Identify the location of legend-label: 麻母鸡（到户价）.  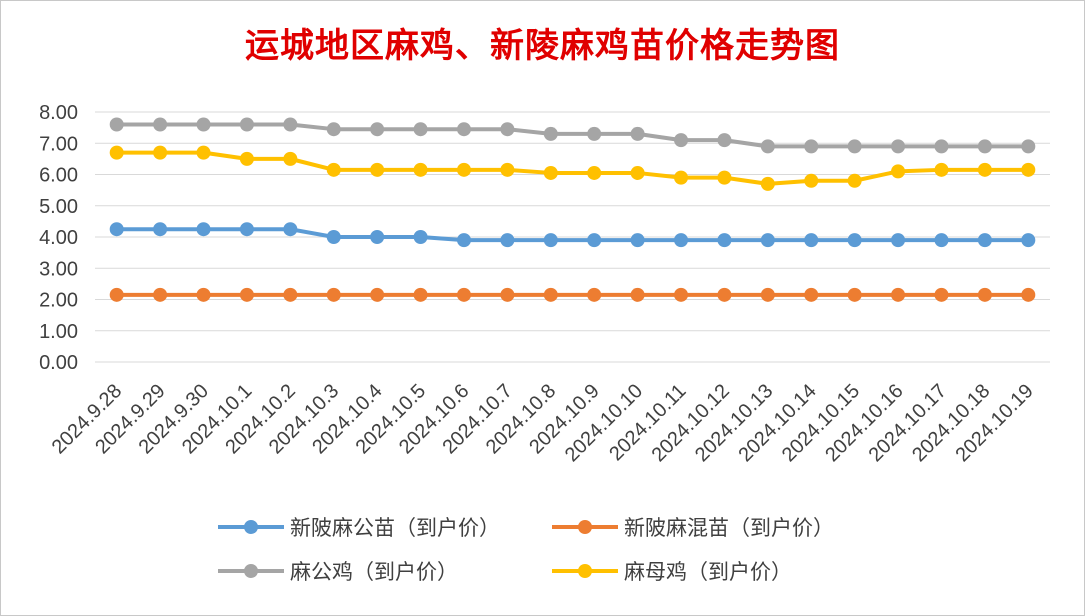
(708, 572).